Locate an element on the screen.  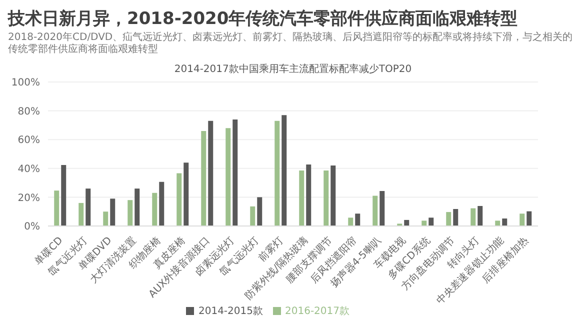
y-tick-label: 0% is located at coordinates (32, 227).